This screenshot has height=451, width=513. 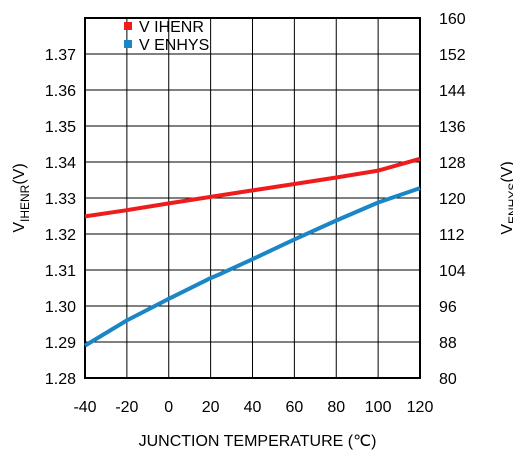 What do you see at coordinates (452, 55) in the screenshot?
I see `y-right-tick-label: 152` at bounding box center [452, 55].